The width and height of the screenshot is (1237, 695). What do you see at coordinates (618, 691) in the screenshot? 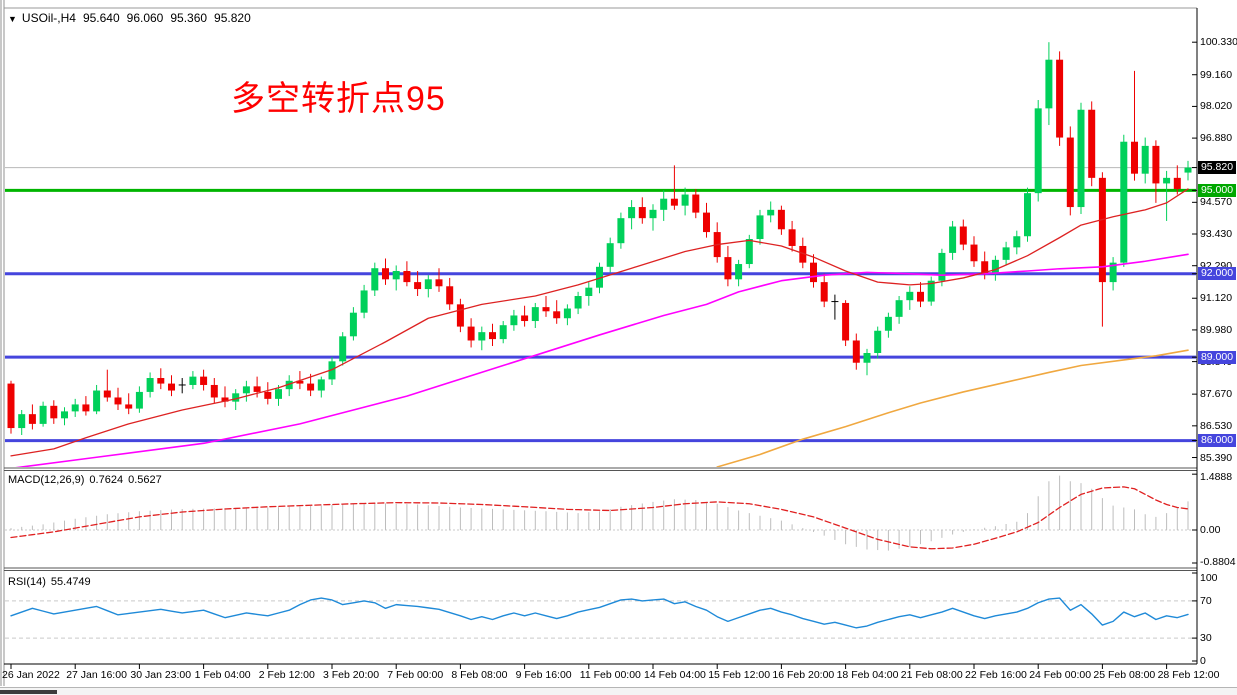
I see `horizontal-scrollbar` at bounding box center [618, 691].